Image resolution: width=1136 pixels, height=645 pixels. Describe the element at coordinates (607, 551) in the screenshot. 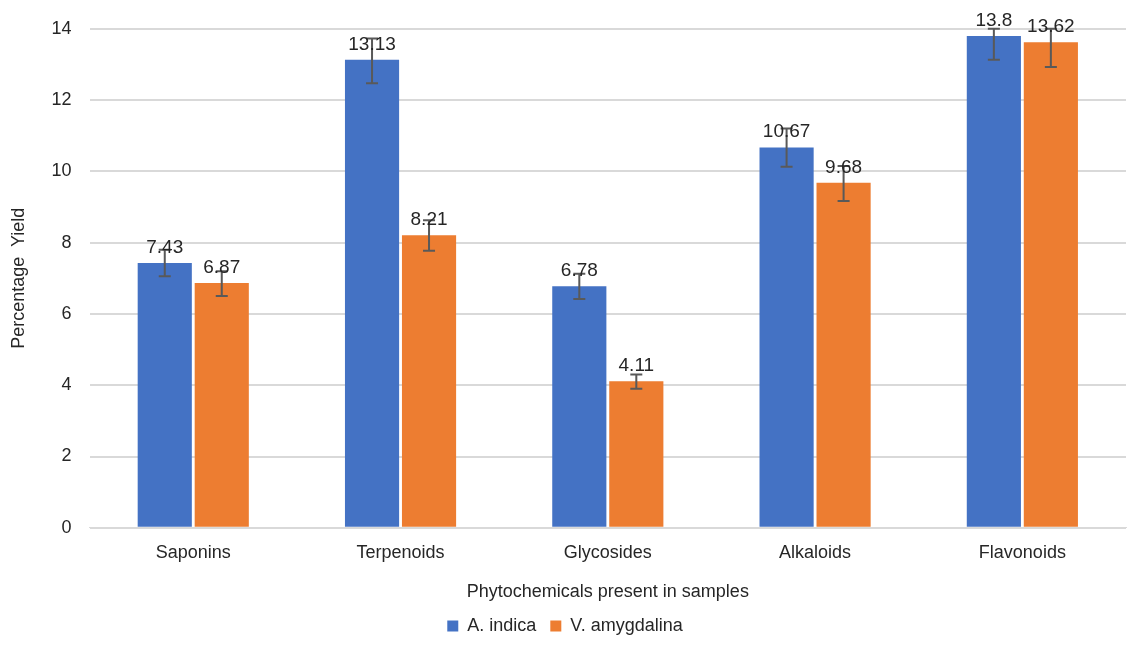

I see `x-tick-label: Glycosides` at that location.